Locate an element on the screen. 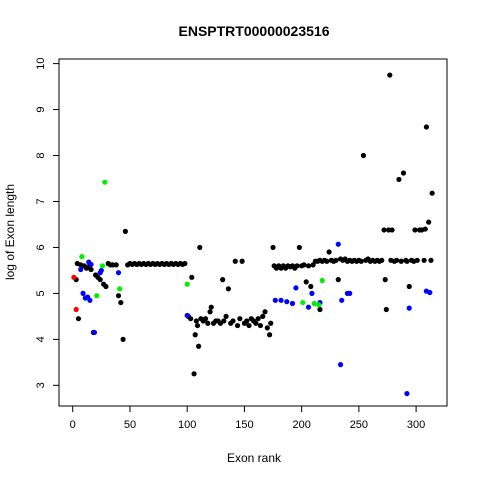 The image size is (480, 480). x-axis: 0 50 100 150 200 250 300 is located at coordinates (247, 418).